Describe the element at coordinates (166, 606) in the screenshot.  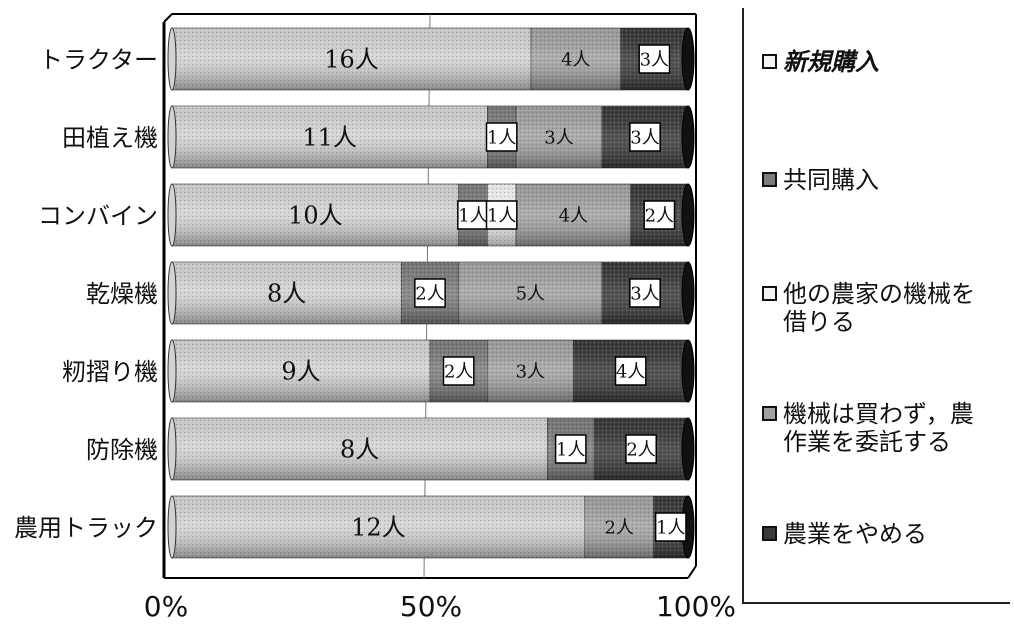
I see `x-tick-label: 0%` at that location.